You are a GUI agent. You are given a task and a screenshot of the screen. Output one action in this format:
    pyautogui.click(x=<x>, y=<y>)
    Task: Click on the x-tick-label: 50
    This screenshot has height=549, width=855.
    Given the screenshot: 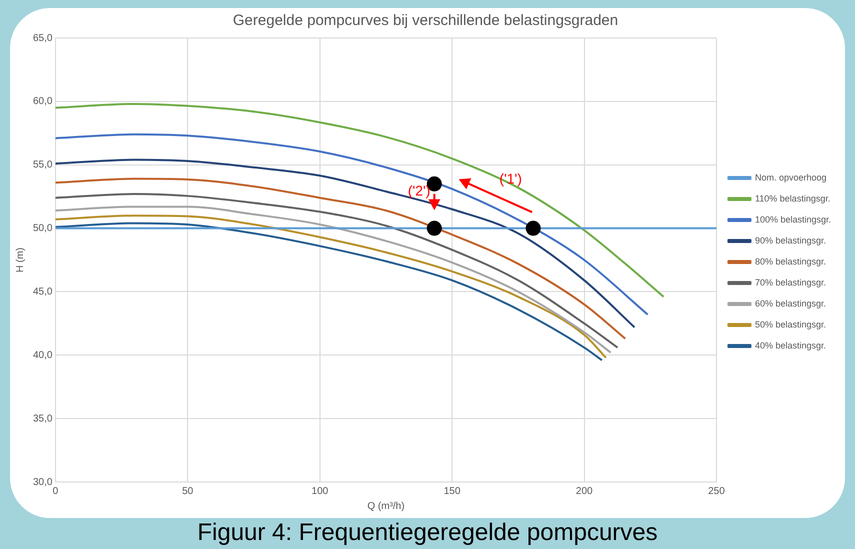 What is the action you would take?
    pyautogui.click(x=188, y=491)
    